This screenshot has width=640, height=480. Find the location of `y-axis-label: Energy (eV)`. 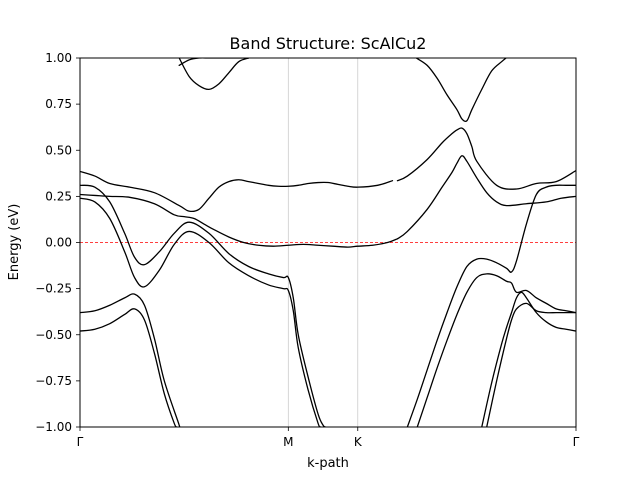

y-axis-label: Energy (eV) is located at coordinates (14, 242).